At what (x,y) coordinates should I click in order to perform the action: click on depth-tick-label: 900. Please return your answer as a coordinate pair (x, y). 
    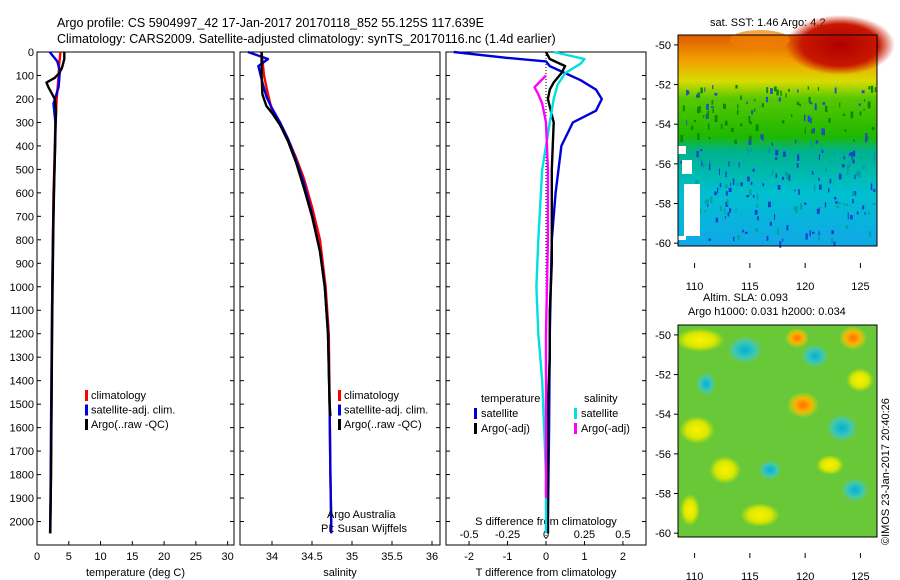
    Looking at the image, I should click on (25, 264).